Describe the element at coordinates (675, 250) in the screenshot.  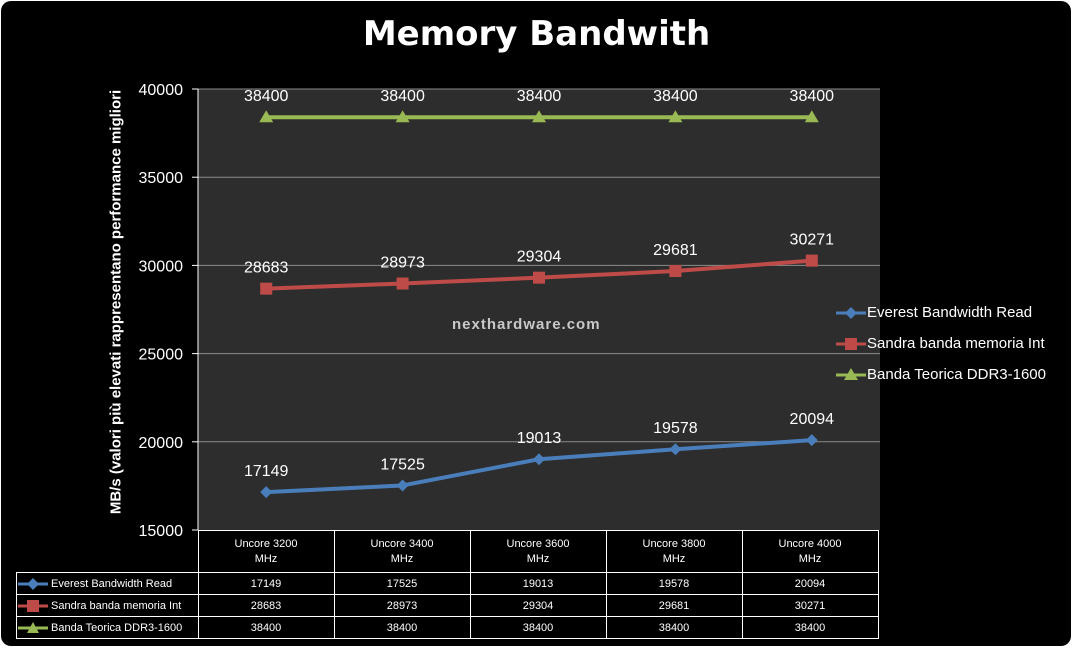
I see `data-label: 29681` at that location.